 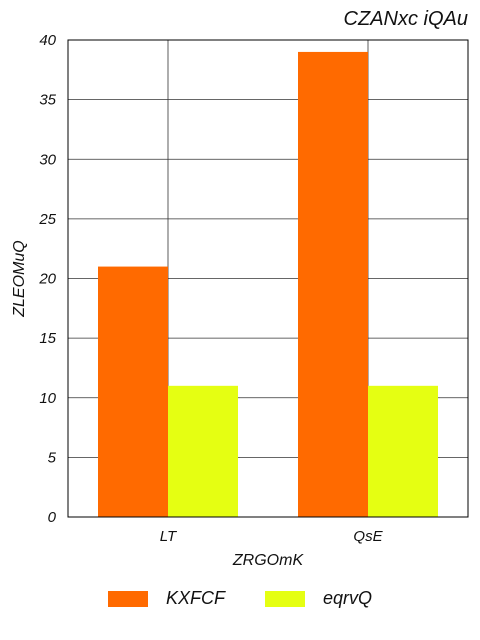 I want to click on y-axis-label: ZLEOMuQ, so click(x=19, y=278).